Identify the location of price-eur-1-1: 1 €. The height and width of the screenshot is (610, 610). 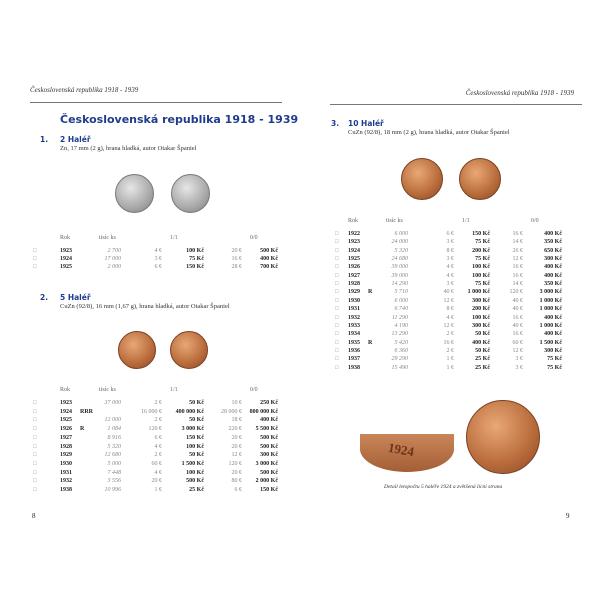
(158, 490).